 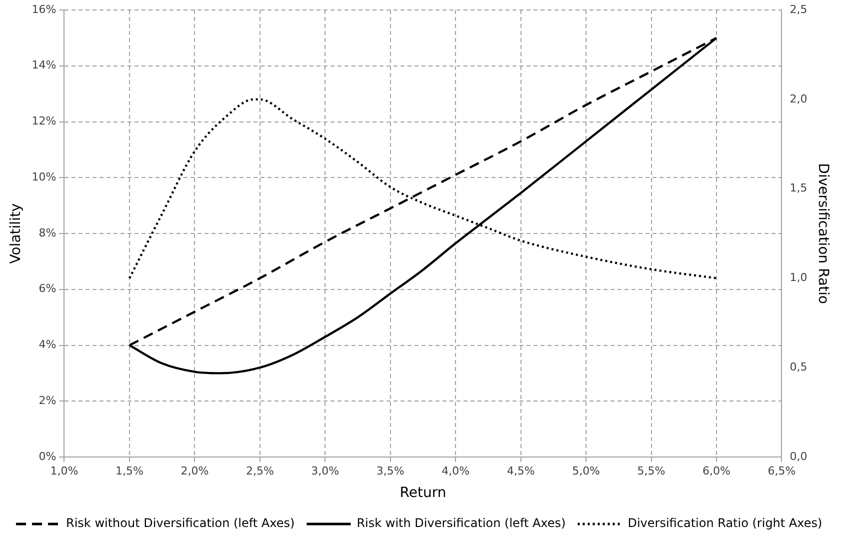 I want to click on y-tick-label: 10%, so click(x=44, y=177).